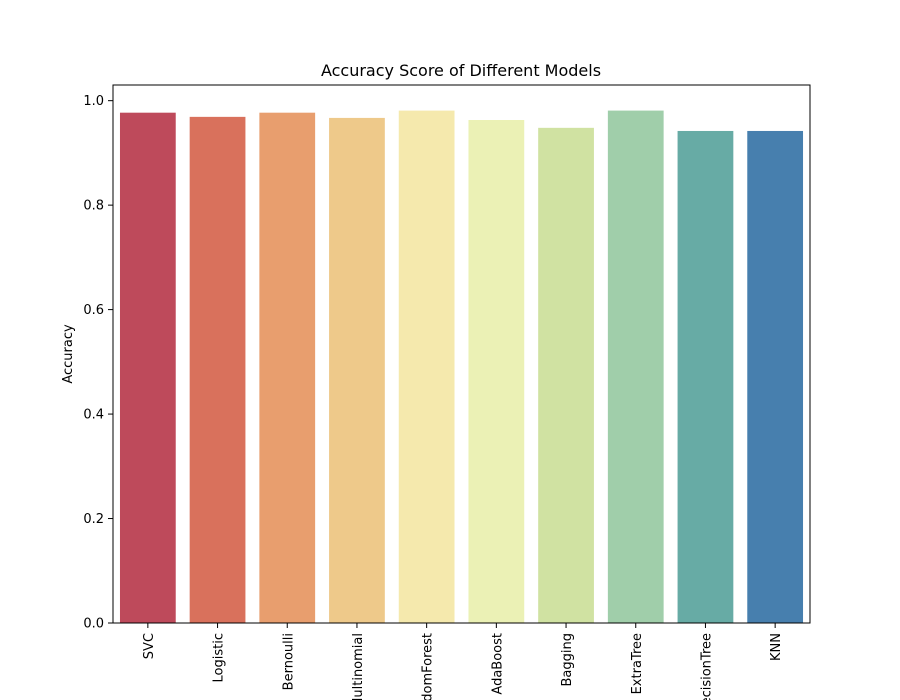 The width and height of the screenshot is (900, 700). I want to click on x-tick-label: ExtraTree, so click(637, 663).